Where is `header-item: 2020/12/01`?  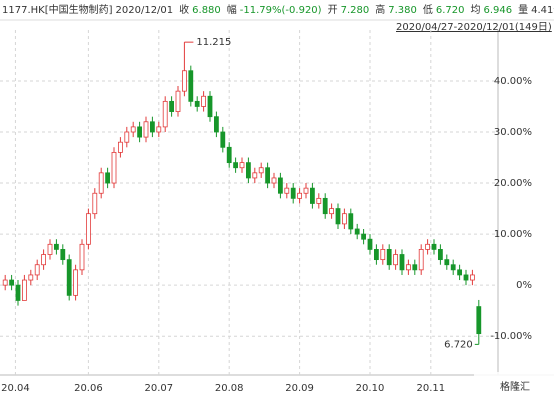 header-item: 2020/12/01 is located at coordinates (145, 10).